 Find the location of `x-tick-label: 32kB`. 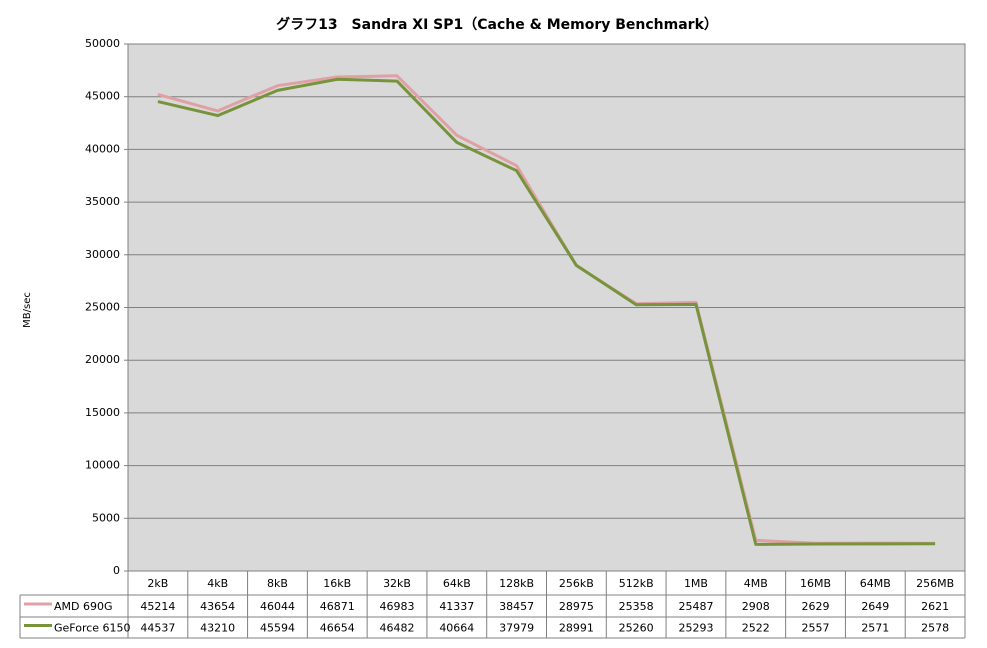

x-tick-label: 32kB is located at coordinates (397, 583).